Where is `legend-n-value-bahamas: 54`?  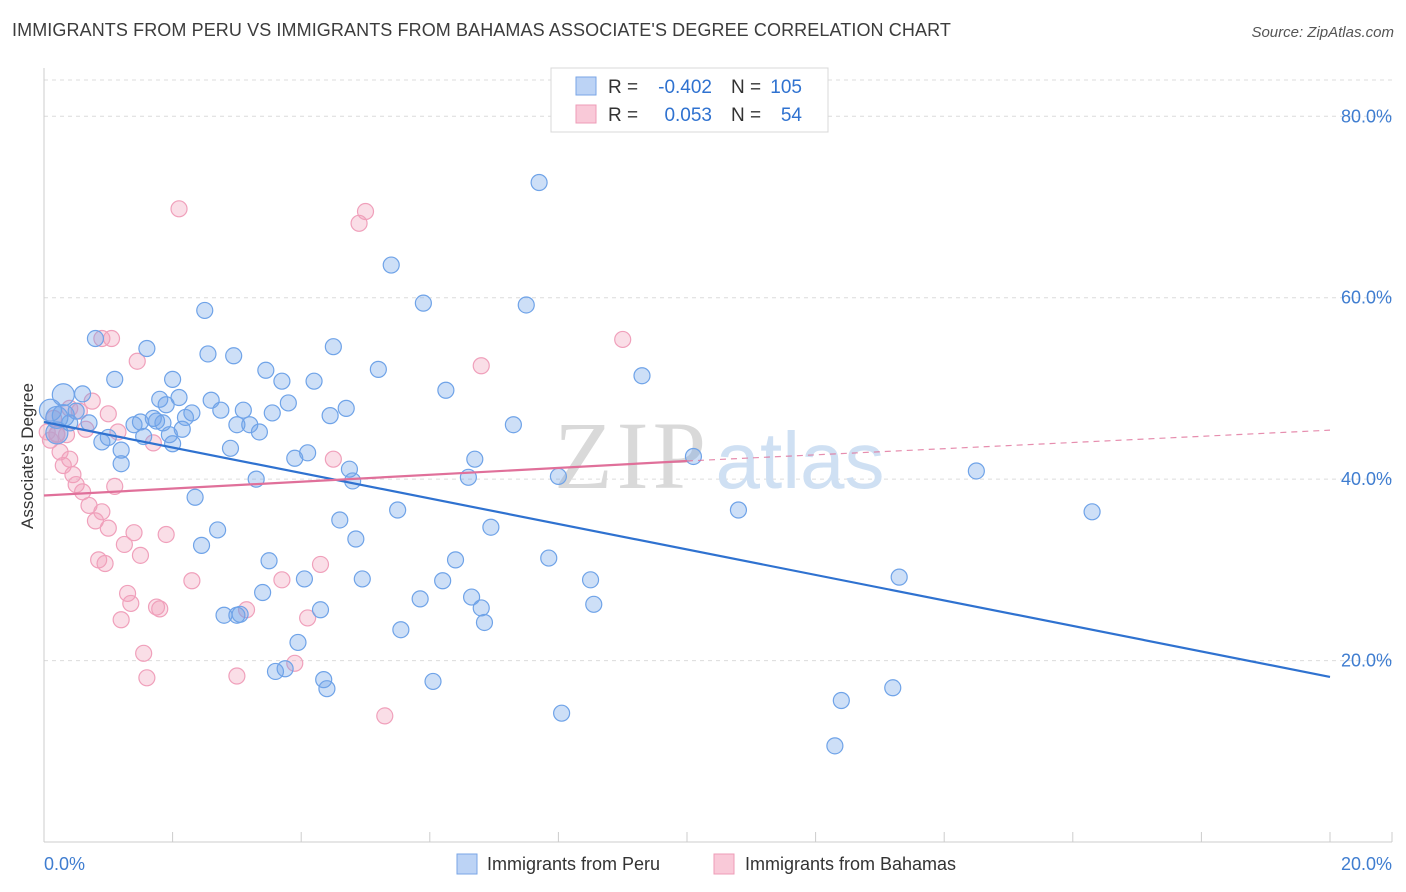
legend-n-value-bahamas: 54 is located at coordinates (792, 115).